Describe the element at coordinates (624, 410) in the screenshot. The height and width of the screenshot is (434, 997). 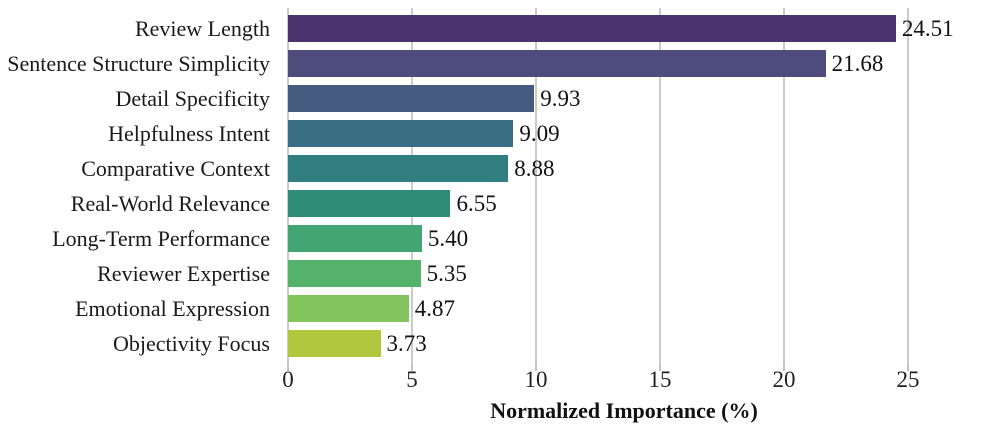
I see `x-axis-title: Normalized Importance (%)` at that location.